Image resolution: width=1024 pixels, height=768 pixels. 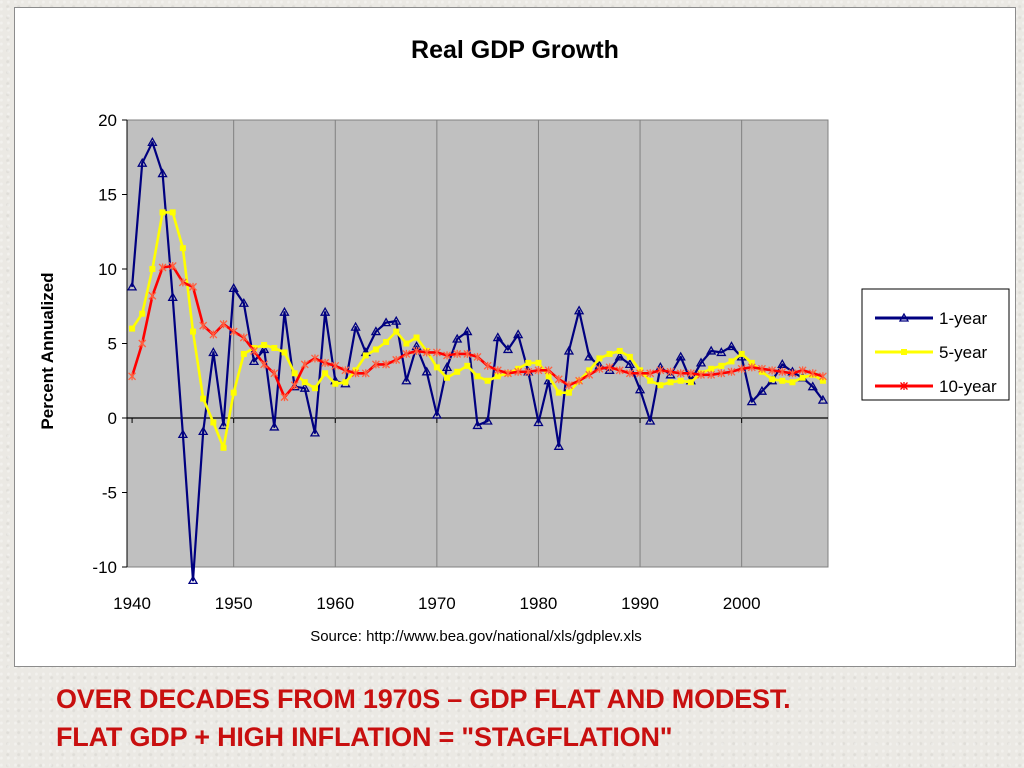 What do you see at coordinates (539, 603) in the screenshot?
I see `x-tick-label: 1980` at bounding box center [539, 603].